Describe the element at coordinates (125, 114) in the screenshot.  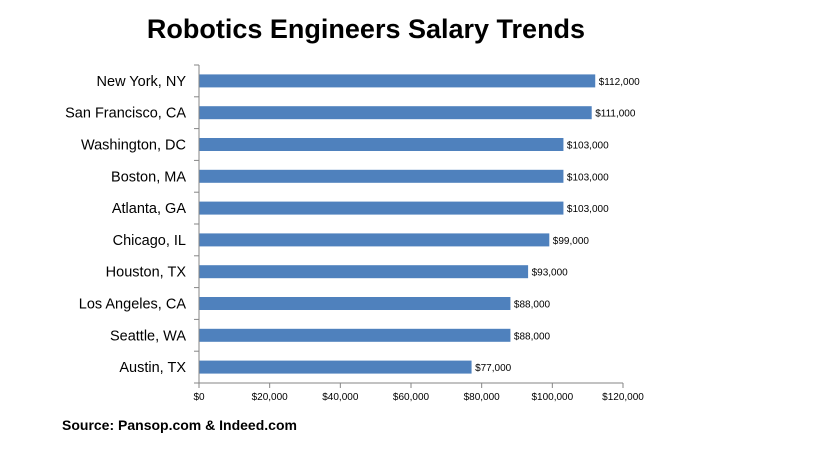
I see `category-label: San Francisco, CA` at that location.